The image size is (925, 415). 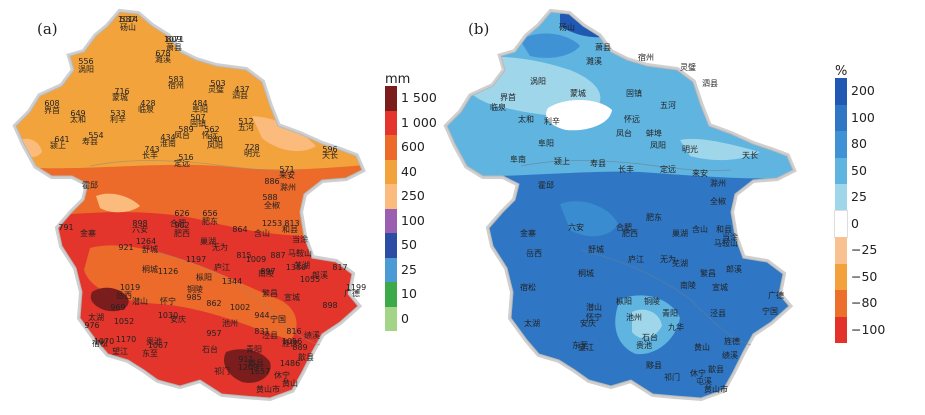 What do you see at coordinates (652, 301) in the screenshot?
I see `place-name: 铜陵` at bounding box center [652, 301].